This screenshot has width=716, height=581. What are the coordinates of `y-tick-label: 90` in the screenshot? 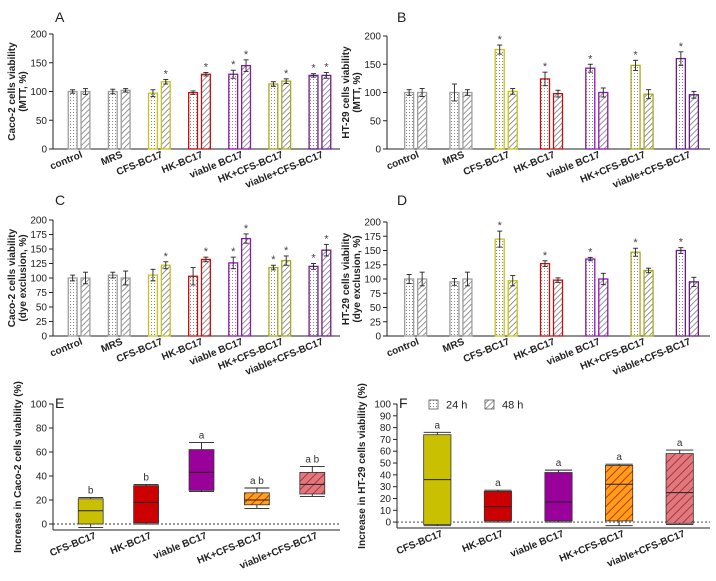 It's located at (386, 416).